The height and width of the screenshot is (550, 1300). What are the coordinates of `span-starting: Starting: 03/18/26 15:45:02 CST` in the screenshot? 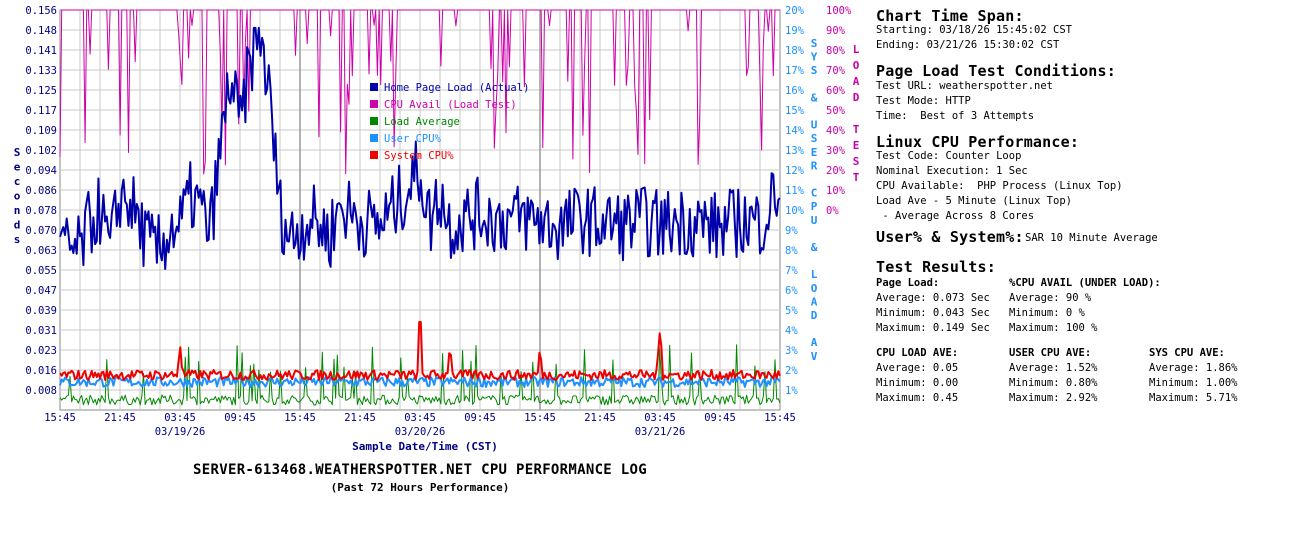 It's located at (974, 30).